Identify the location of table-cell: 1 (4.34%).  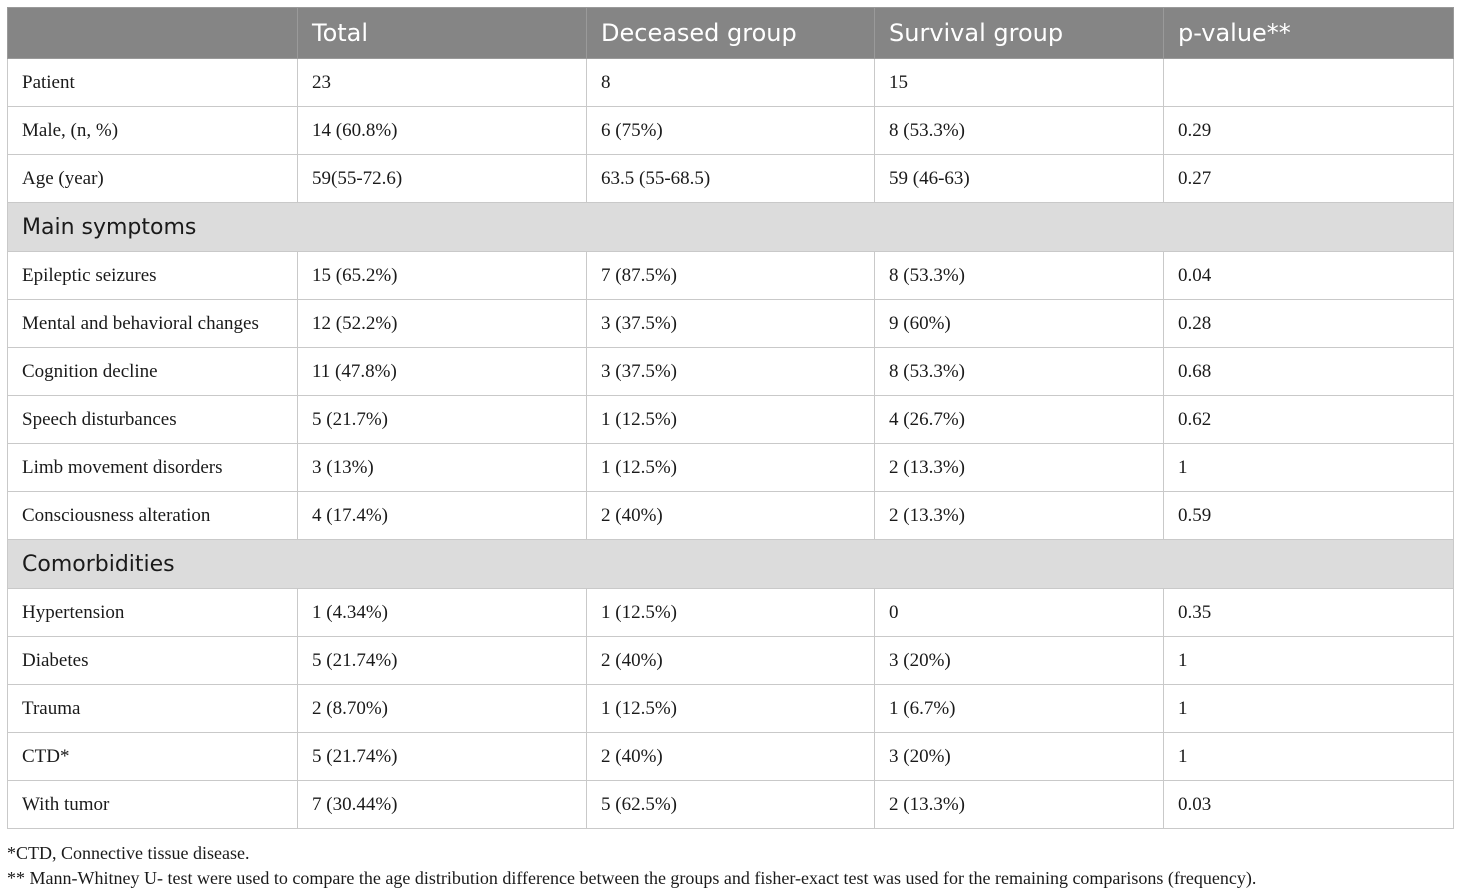
(442, 612).